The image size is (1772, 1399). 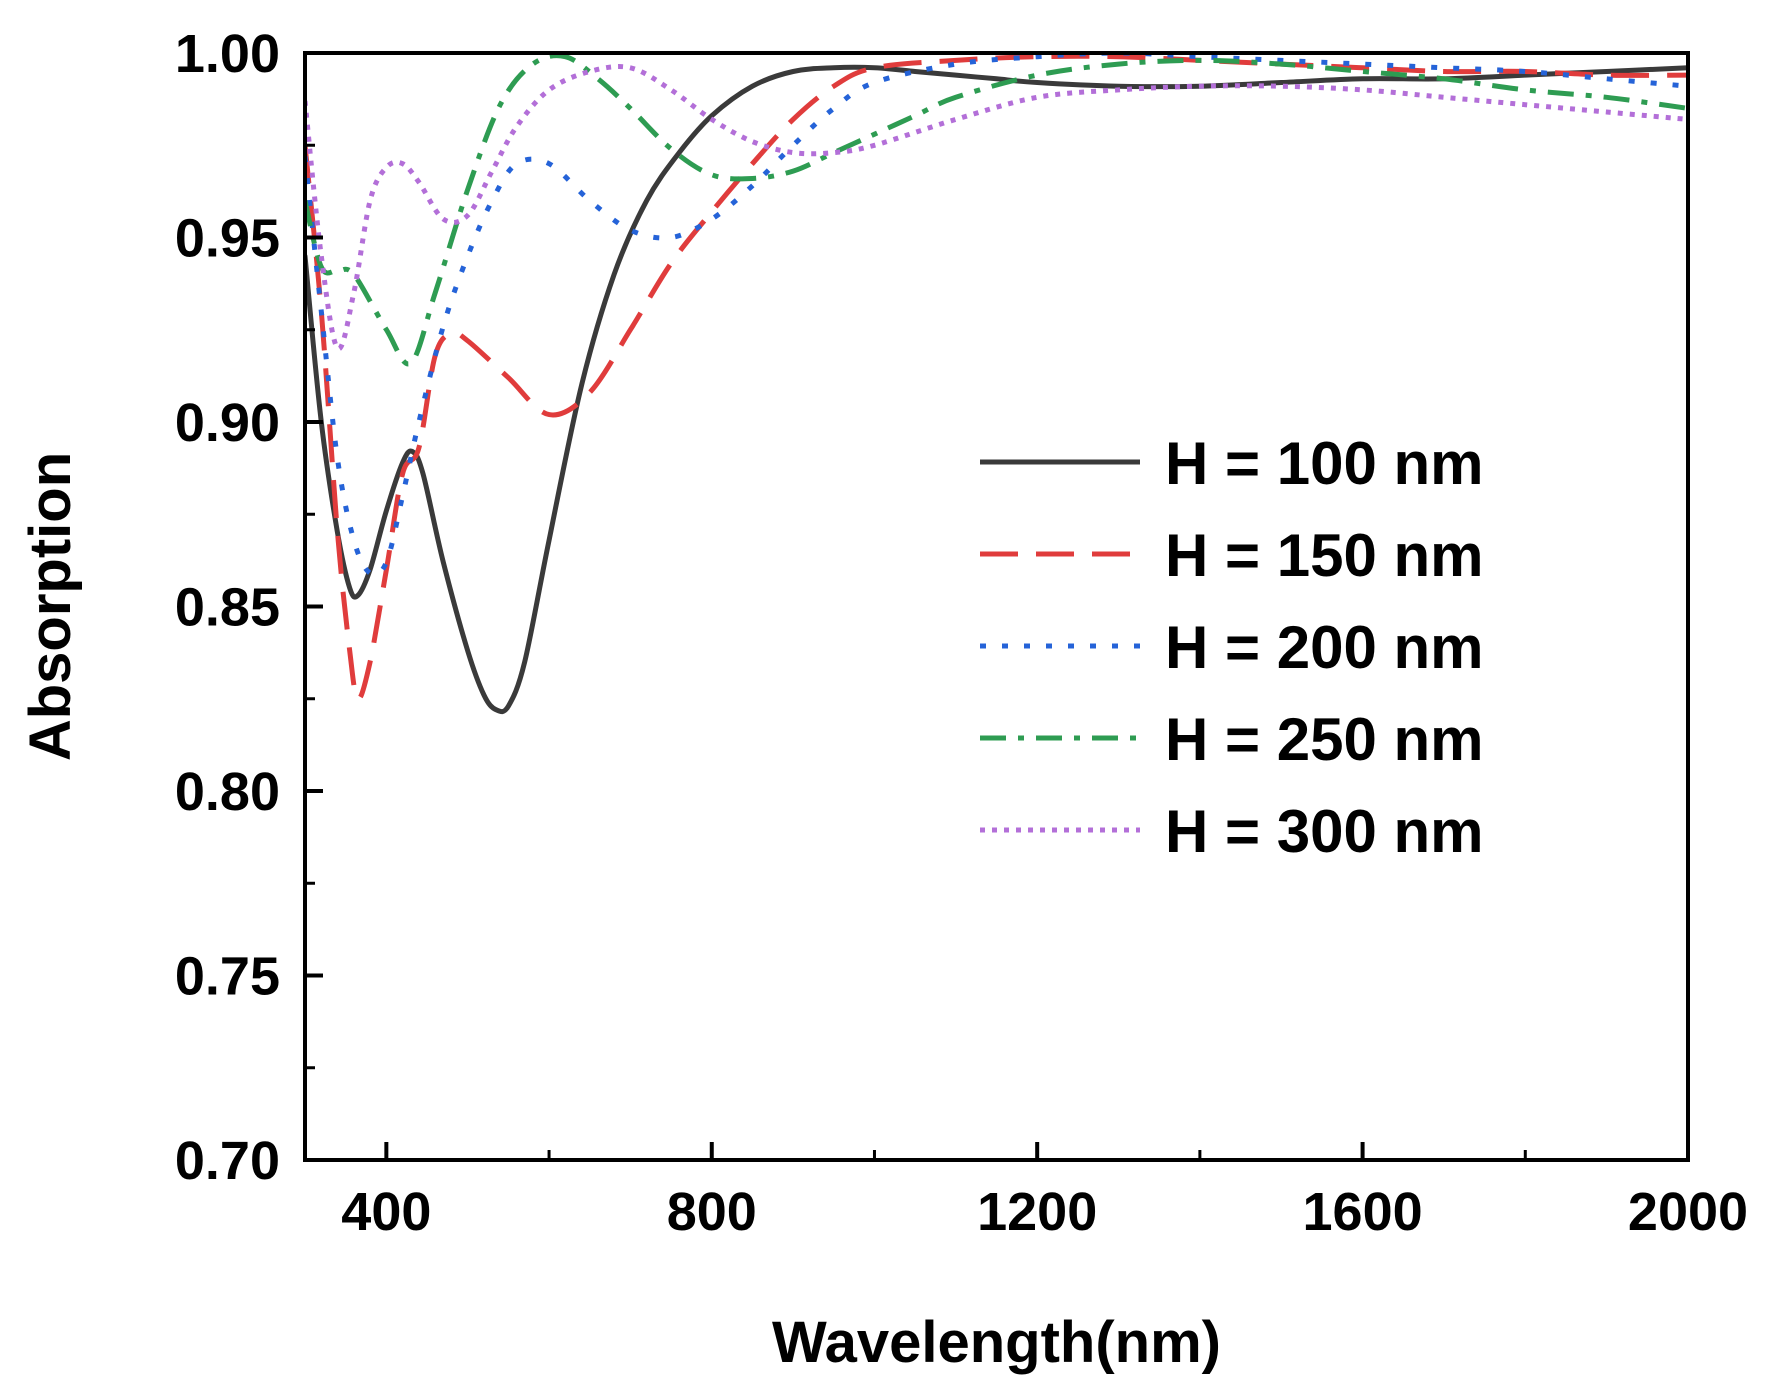 I want to click on y-tick-label: 1.00, so click(x=227, y=54).